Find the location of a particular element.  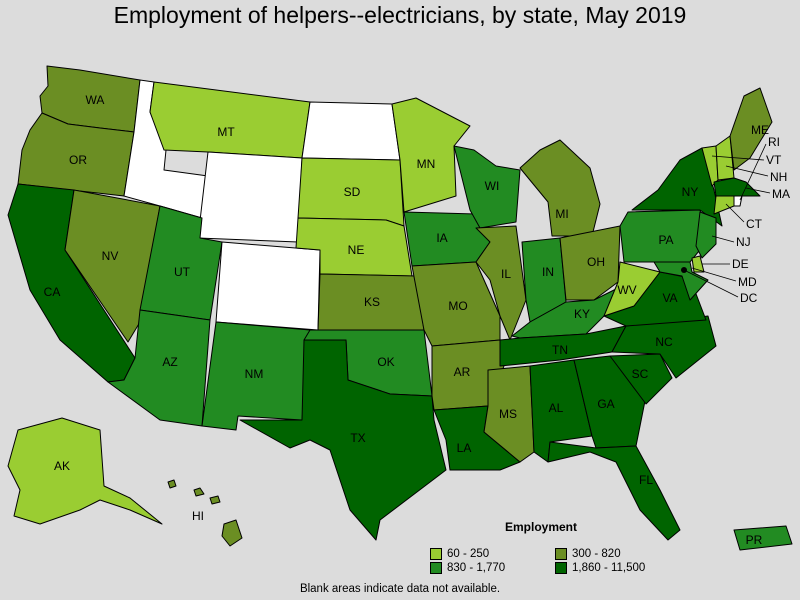

label-il: IL is located at coordinates (506, 274).